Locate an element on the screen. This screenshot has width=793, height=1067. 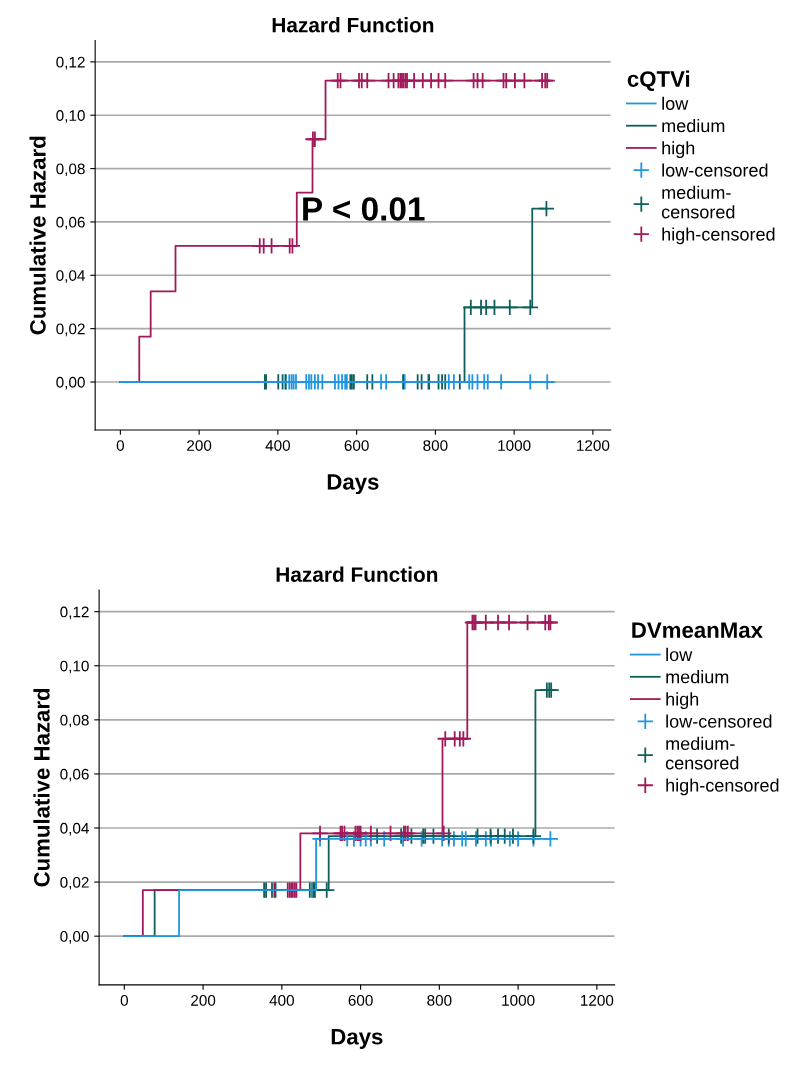
legend-title: DVmeanMax is located at coordinates (697, 630).